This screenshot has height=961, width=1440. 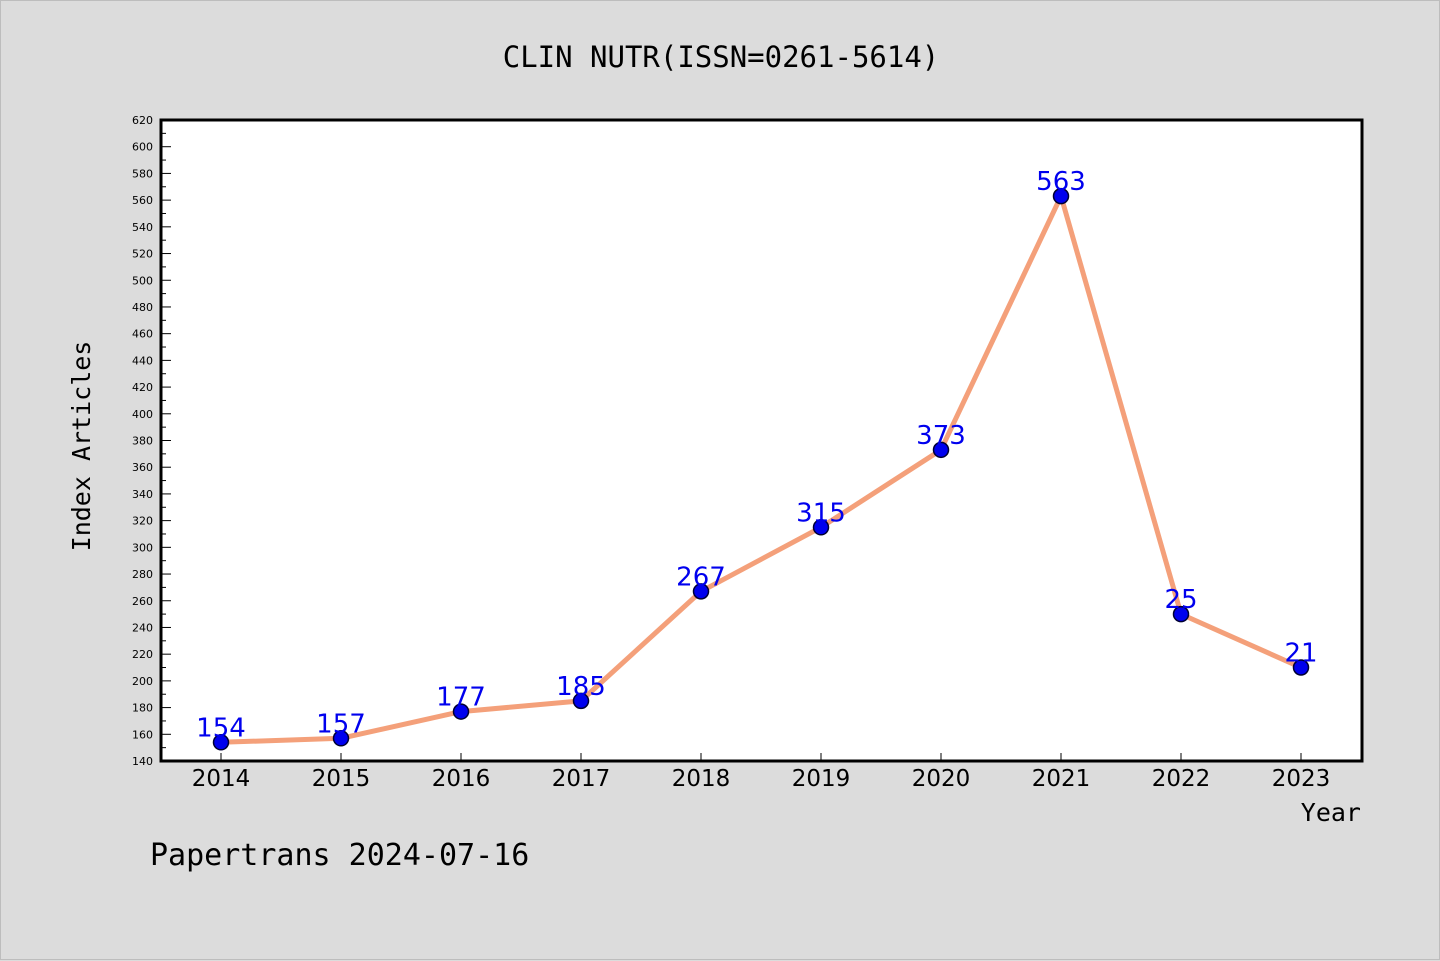 What do you see at coordinates (142, 387) in the screenshot?
I see `y-tick-label: 420` at bounding box center [142, 387].